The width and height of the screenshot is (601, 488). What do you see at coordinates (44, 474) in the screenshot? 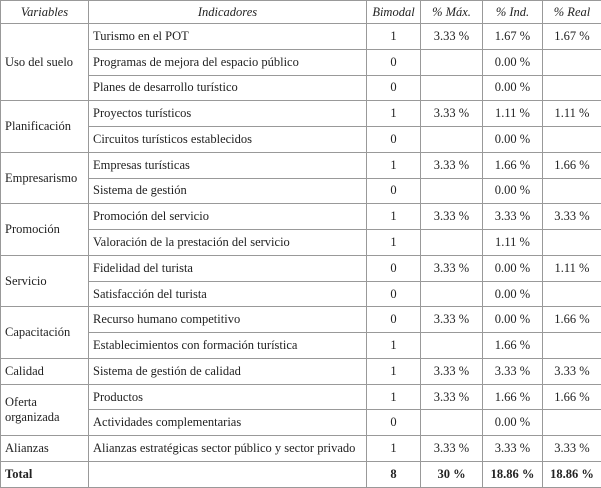
I see `total-label: Total` at bounding box center [44, 474].